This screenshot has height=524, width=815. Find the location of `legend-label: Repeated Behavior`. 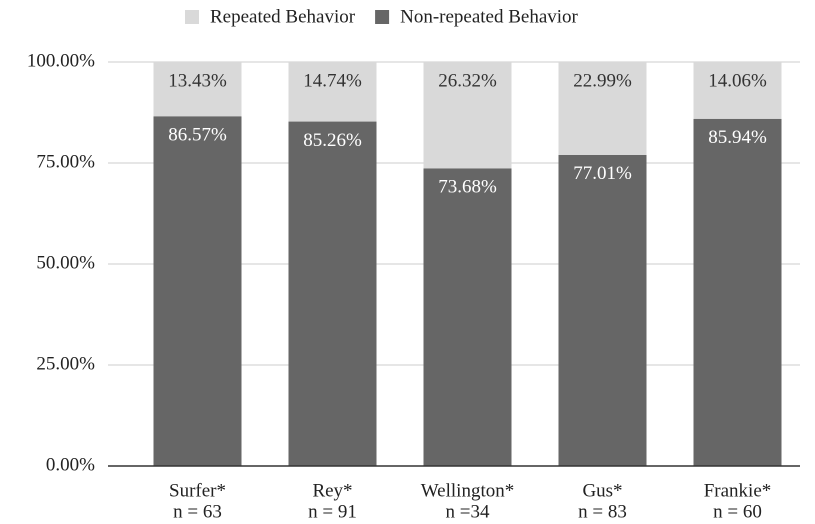

legend-label: Repeated Behavior is located at coordinates (283, 16).